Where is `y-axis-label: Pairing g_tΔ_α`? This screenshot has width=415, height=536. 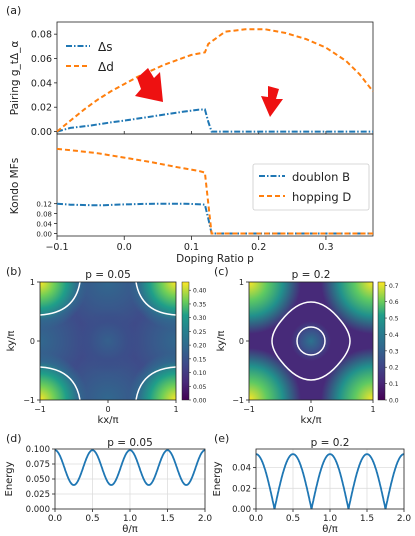 y-axis-label: Pairing g_tΔ_α is located at coordinates (15, 78).